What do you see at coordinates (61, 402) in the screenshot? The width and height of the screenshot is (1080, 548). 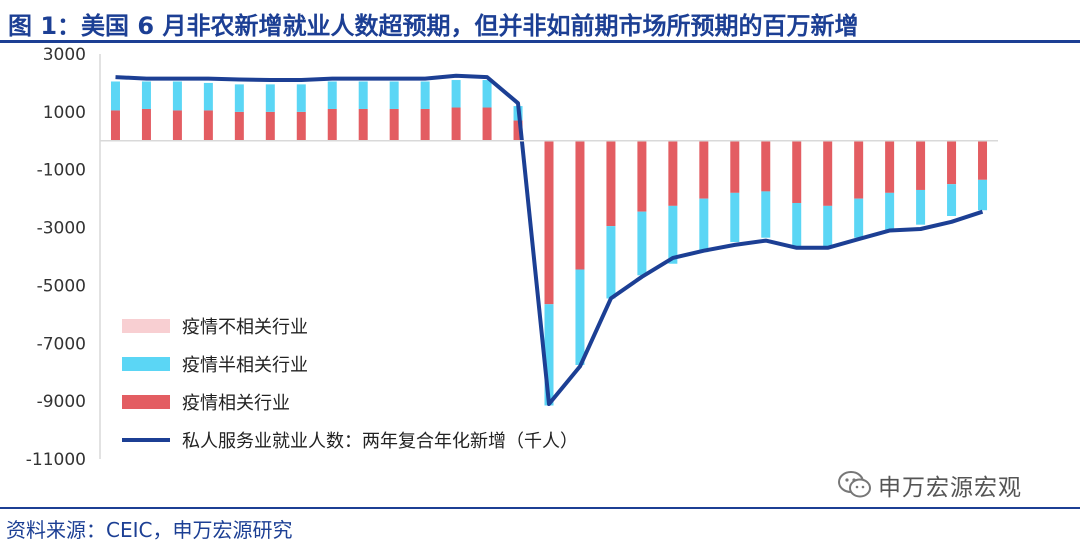 I see `y-tick-label: -9000` at bounding box center [61, 402].